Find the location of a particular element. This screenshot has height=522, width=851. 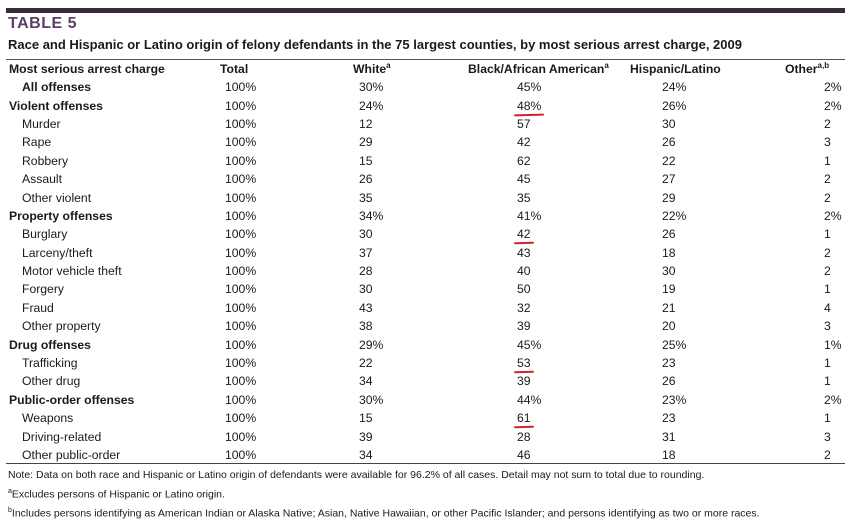

cell-white: 43 is located at coordinates (366, 307).